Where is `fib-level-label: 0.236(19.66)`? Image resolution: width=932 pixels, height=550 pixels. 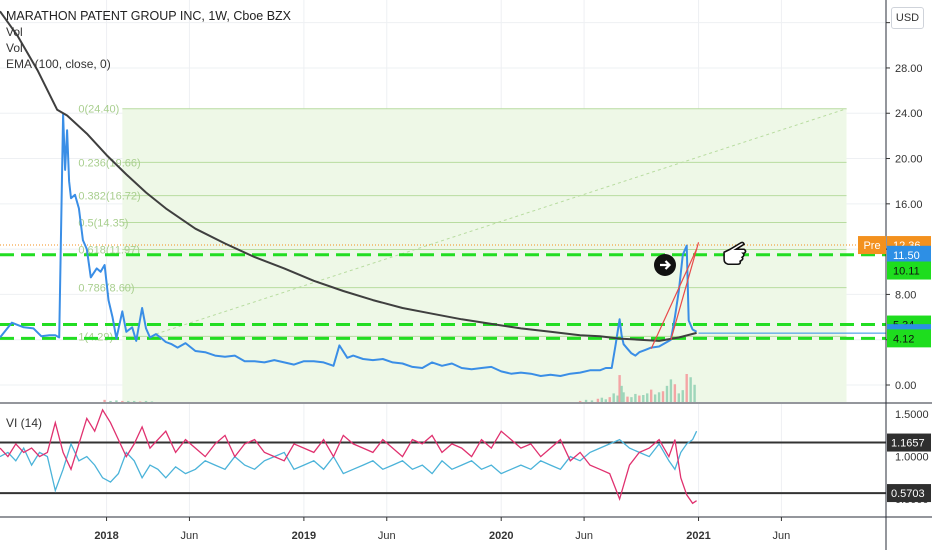
fib-level-label: 0.236(19.66) is located at coordinates (109, 163).